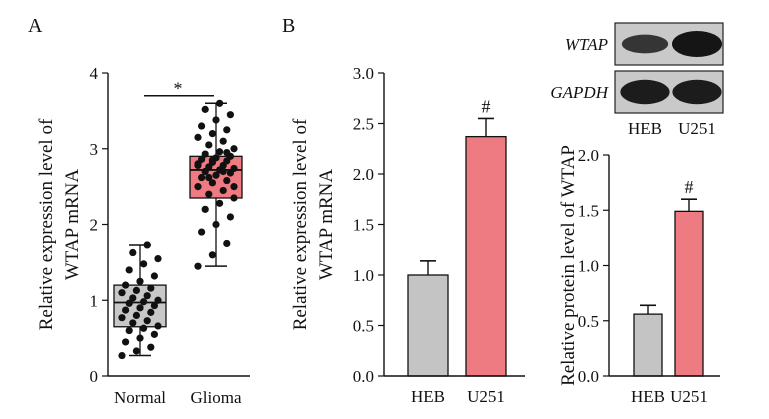 Image resolution: width=769 pixels, height=419 pixels. What do you see at coordinates (94, 73) in the screenshot?
I see `y-tick-label: 4` at bounding box center [94, 73].